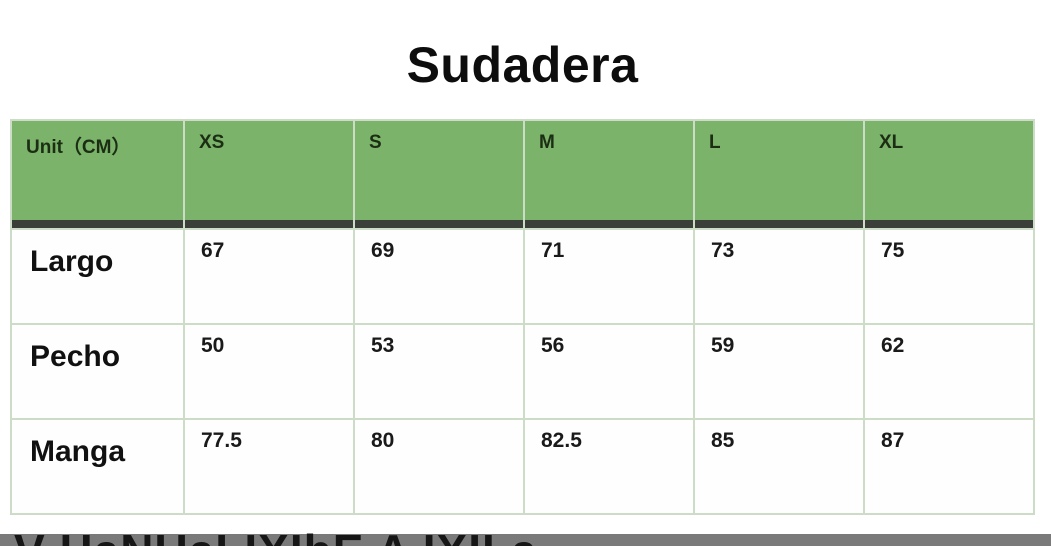  I want to click on cell-pecho-xl: 62, so click(949, 371).